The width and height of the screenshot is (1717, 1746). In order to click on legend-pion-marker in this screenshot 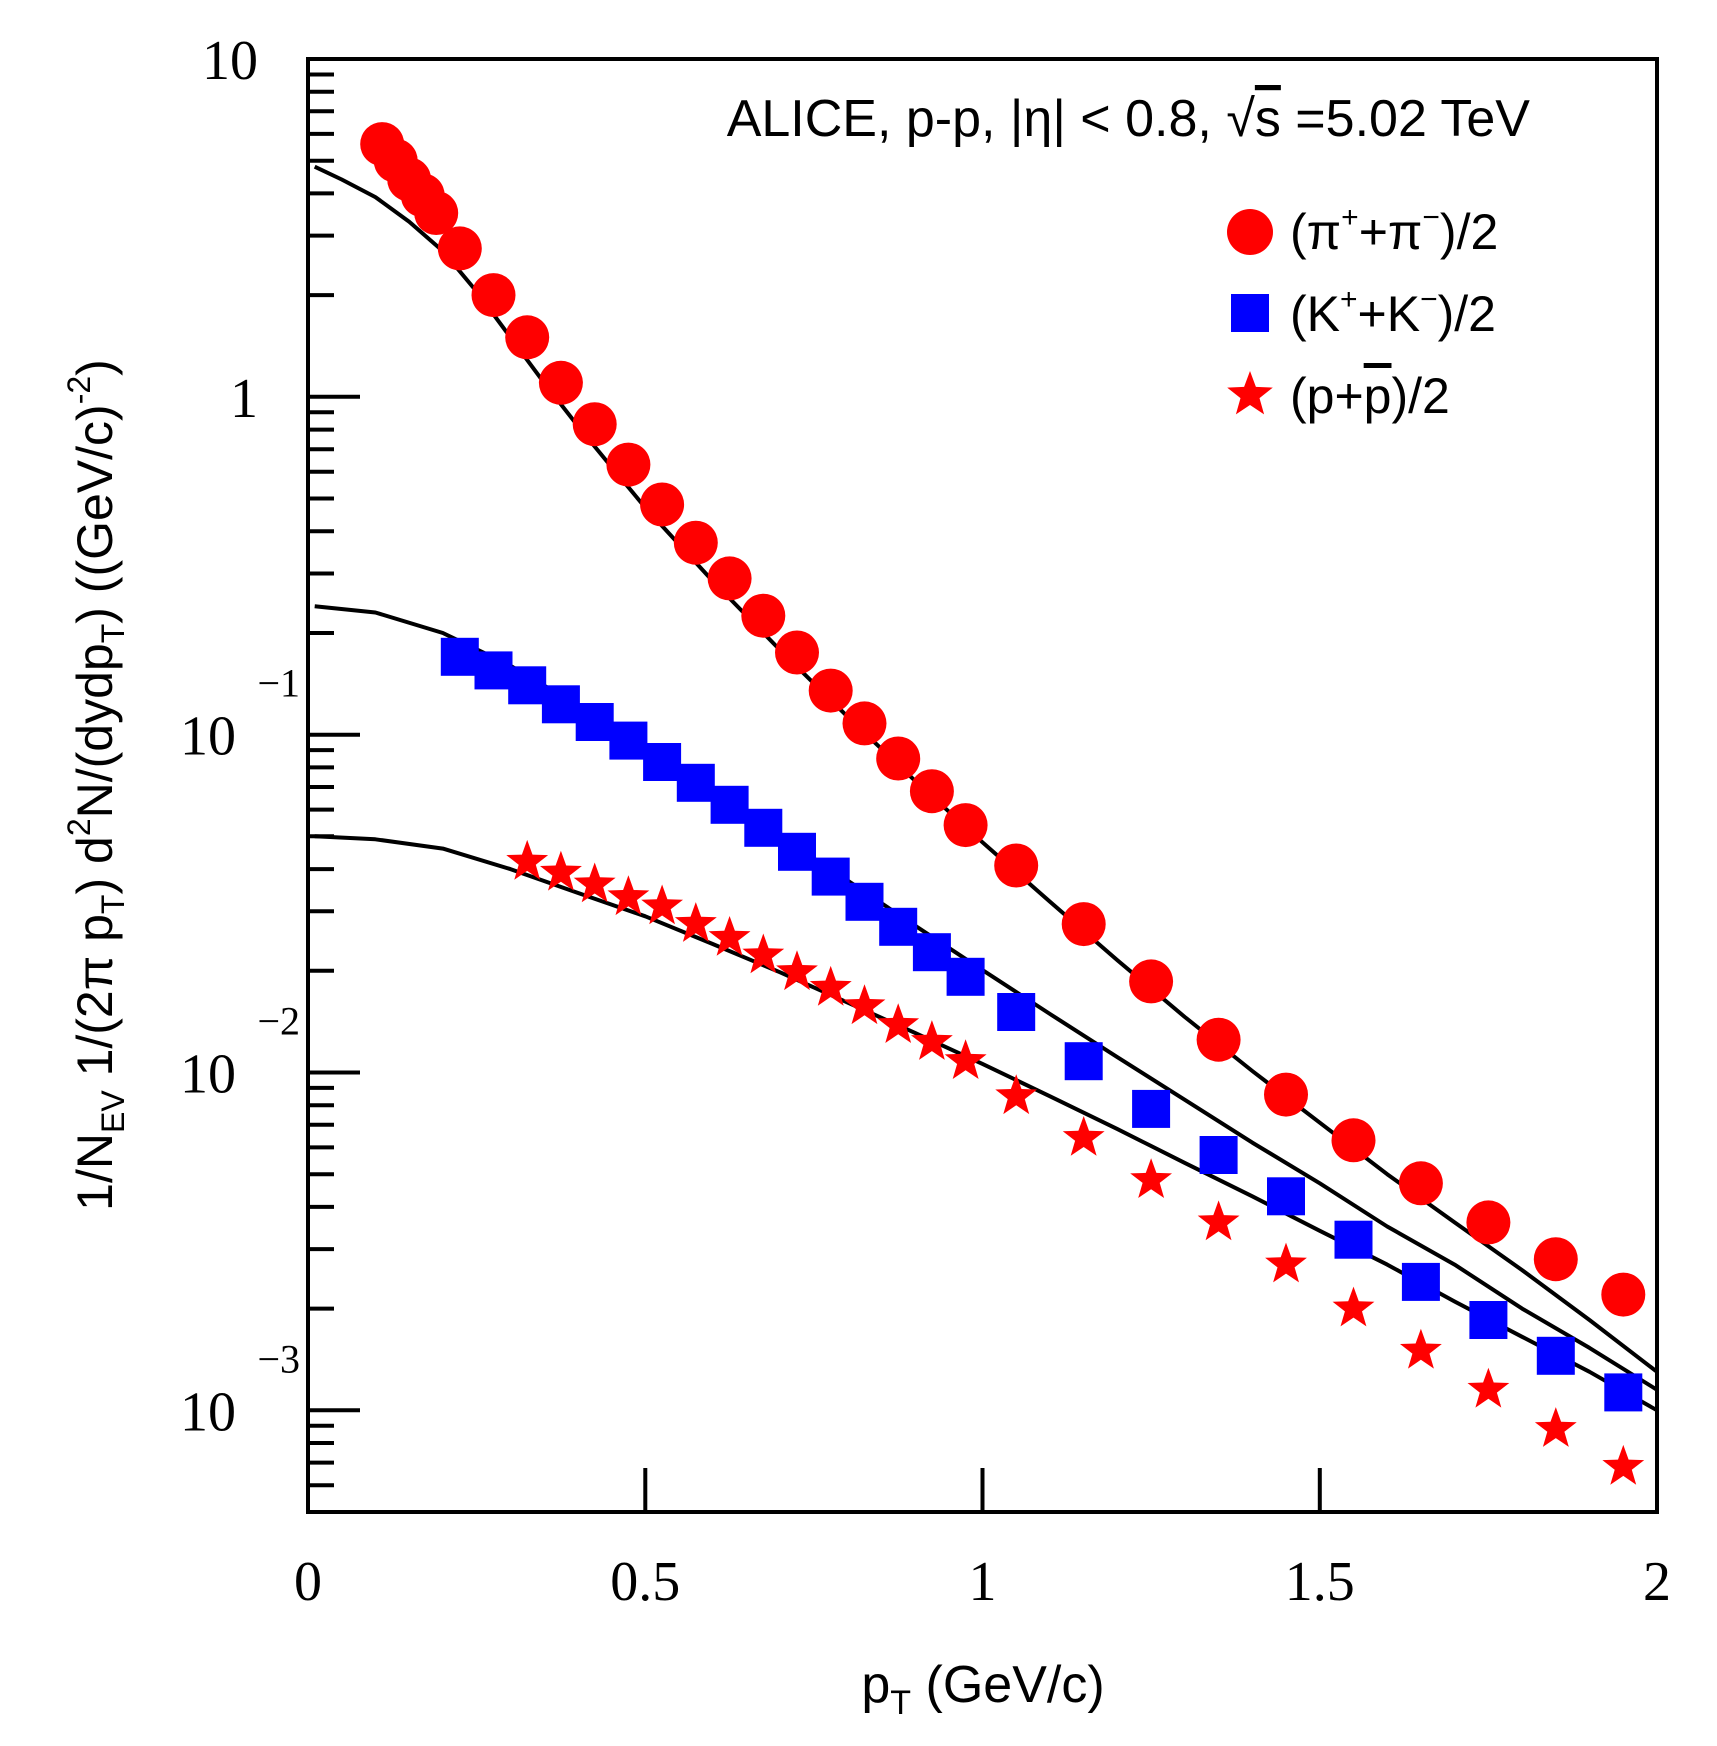, I will do `click(1250, 232)`.